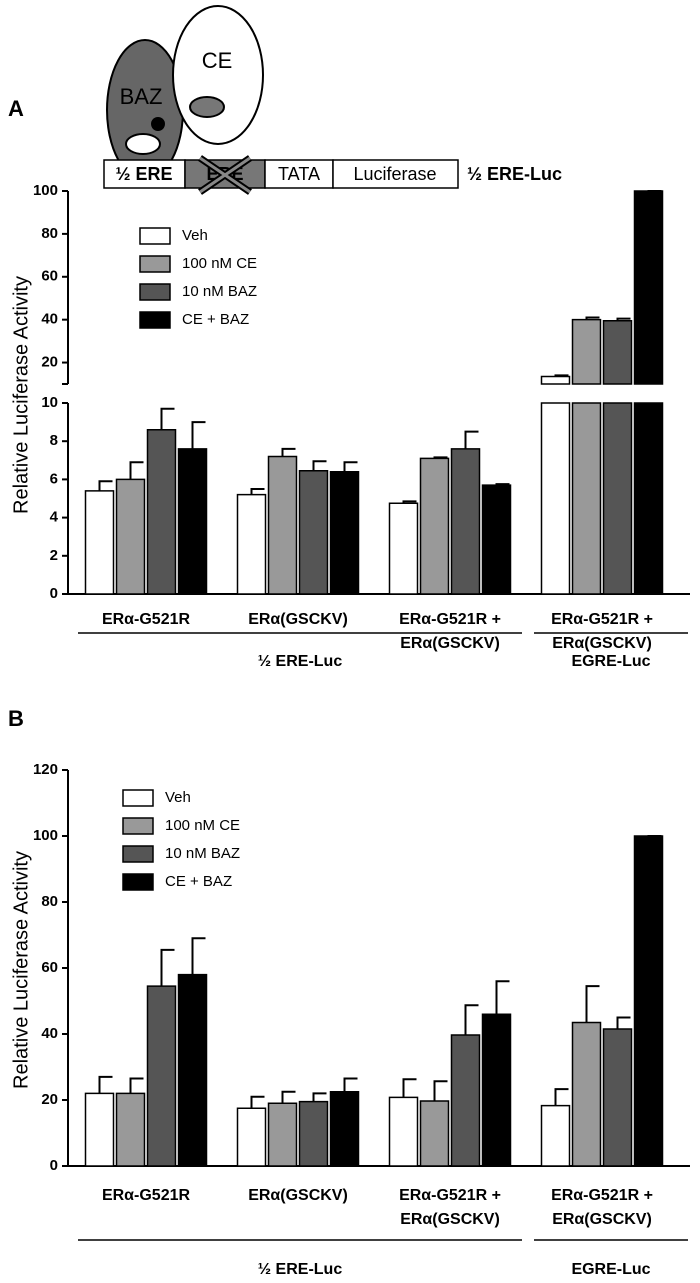 The image size is (700, 1283). What do you see at coordinates (514, 174) in the screenshot?
I see `construct-name: ½ ERE-Luc` at bounding box center [514, 174].